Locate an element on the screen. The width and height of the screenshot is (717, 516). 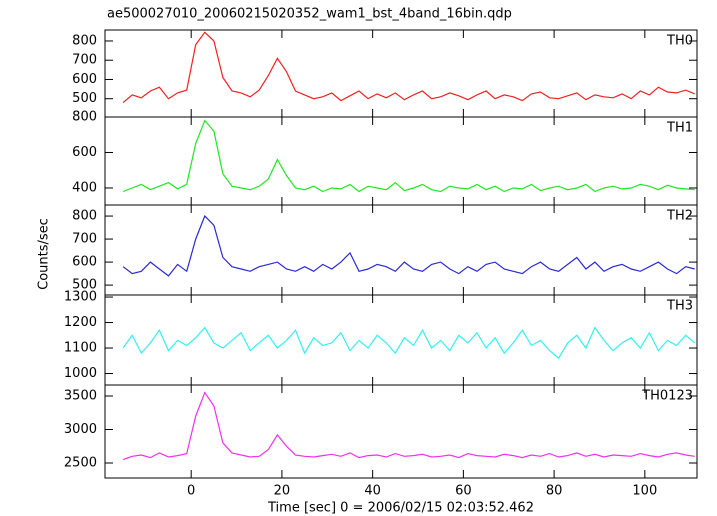
panel-label: TH3 is located at coordinates (679, 306).